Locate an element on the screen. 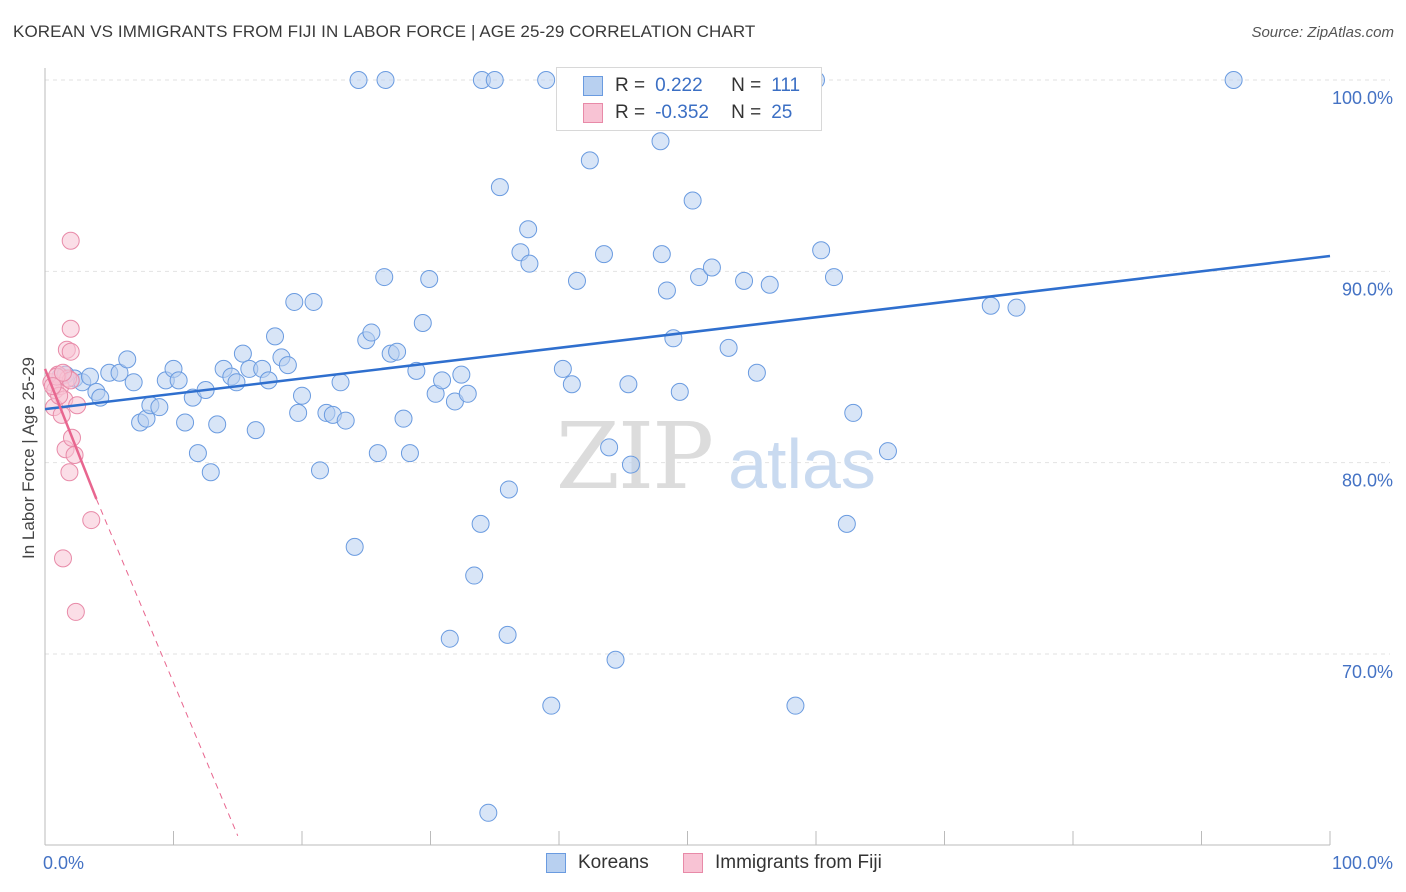 The width and height of the screenshot is (1406, 892). legend-r-value: 0.222 is located at coordinates (679, 85).